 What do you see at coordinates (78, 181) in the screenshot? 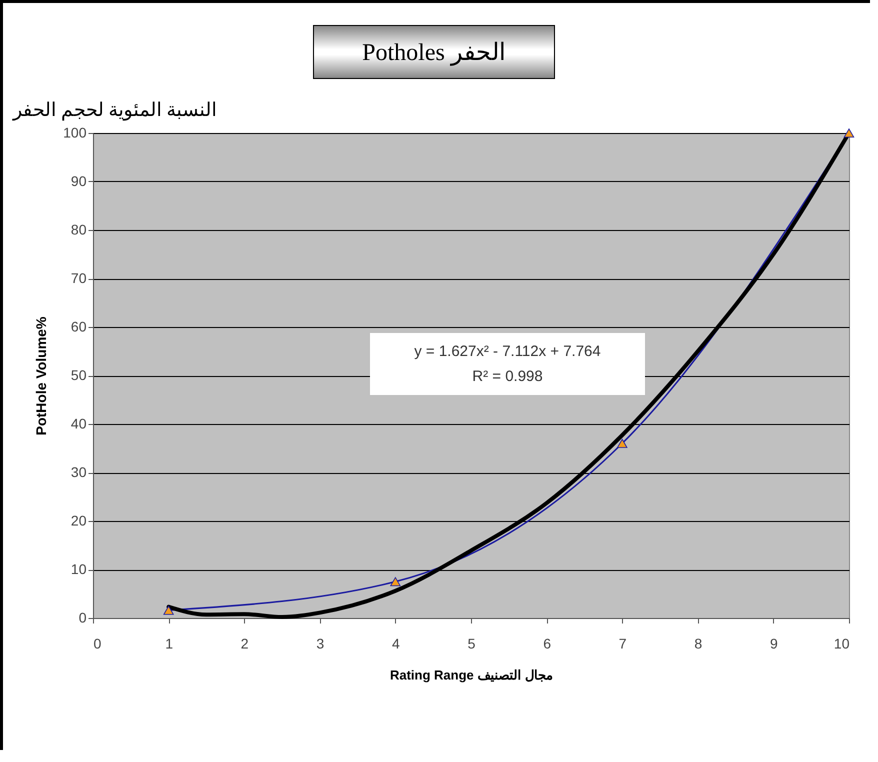
I see `y-tick-label: 90` at bounding box center [78, 181].